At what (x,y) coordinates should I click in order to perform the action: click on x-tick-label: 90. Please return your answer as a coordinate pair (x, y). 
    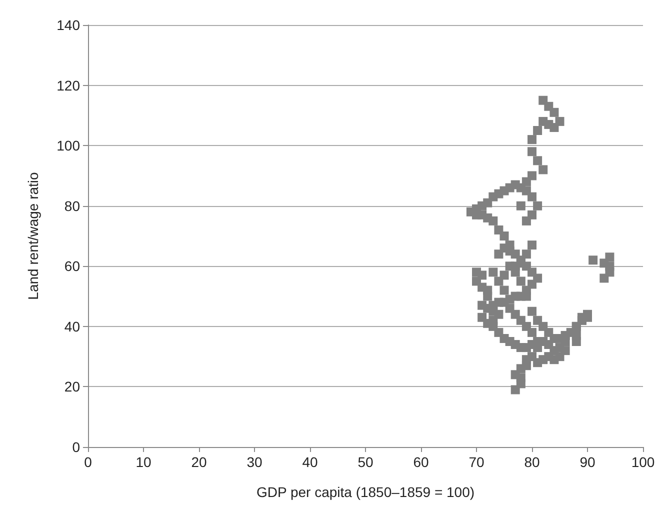
    Looking at the image, I should click on (588, 462).